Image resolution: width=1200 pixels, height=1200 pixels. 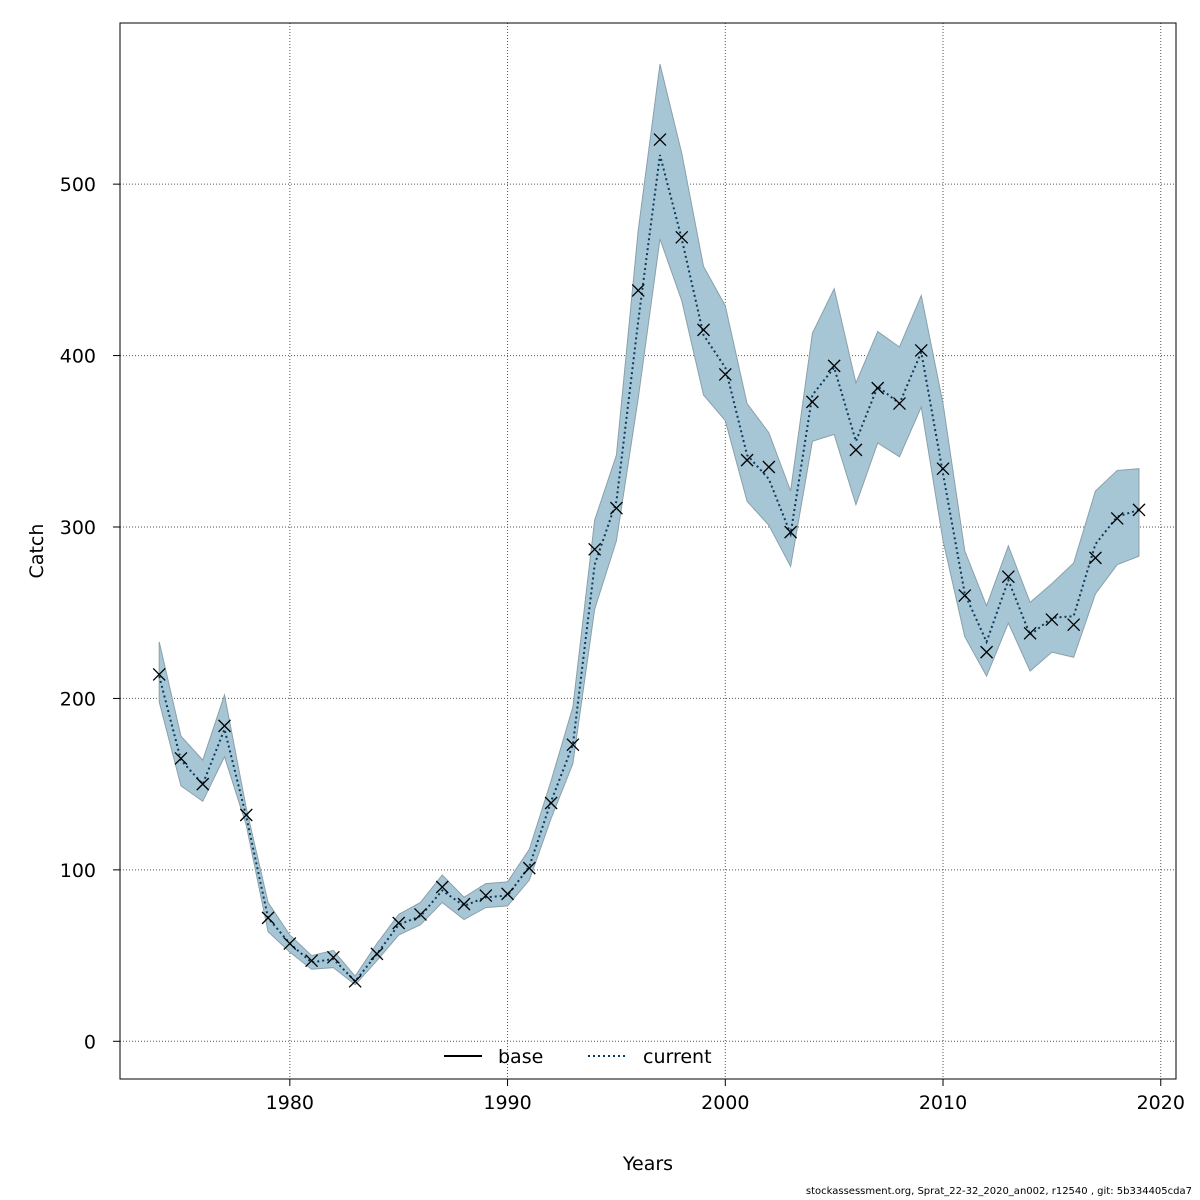 I want to click on data-point-2003, so click(x=791, y=532).